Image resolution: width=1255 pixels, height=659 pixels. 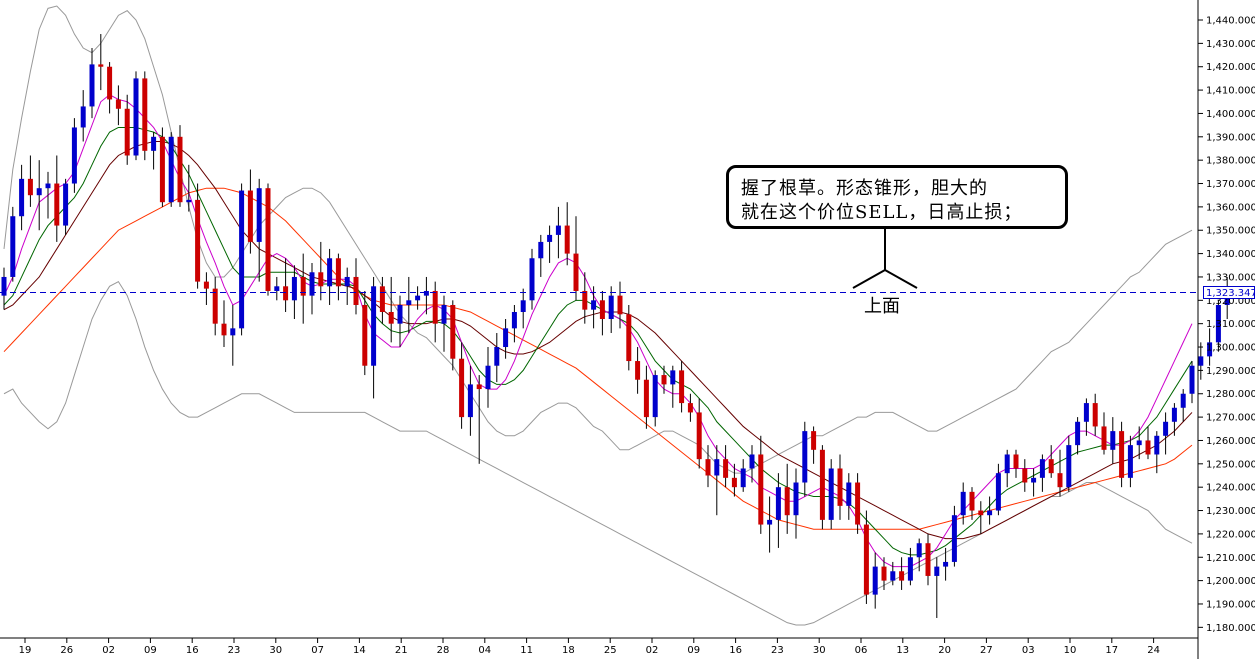 What do you see at coordinates (1230, 581) in the screenshot?
I see `y-tick-label: 1,200.000` at bounding box center [1230, 581].